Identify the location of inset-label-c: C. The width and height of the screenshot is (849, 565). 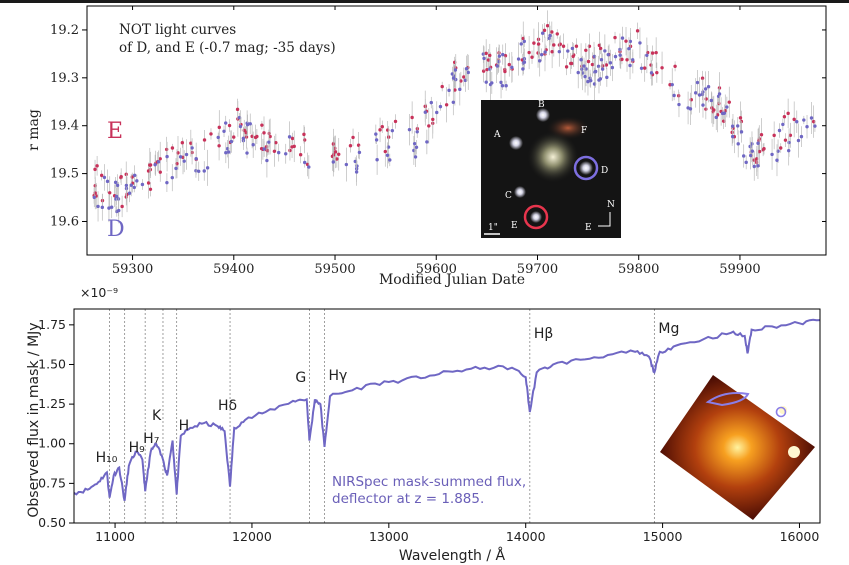
(508, 196).